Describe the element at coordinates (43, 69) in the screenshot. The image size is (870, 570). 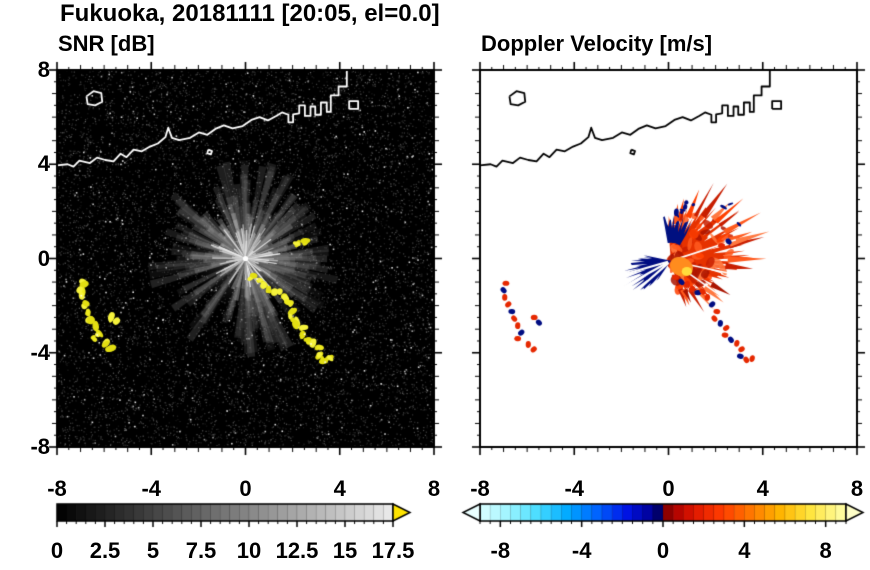
I see `snr-y-tick-label: 8` at that location.